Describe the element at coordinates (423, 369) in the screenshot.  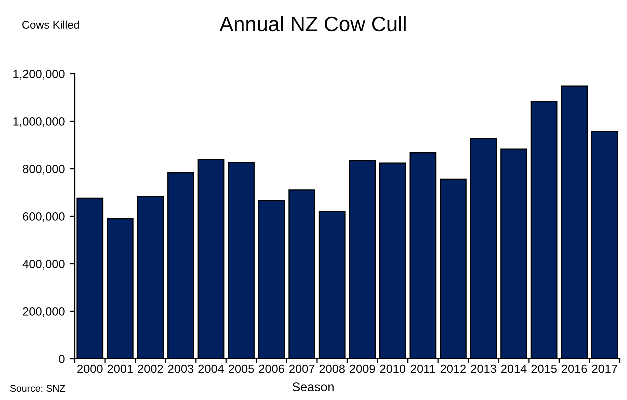
I see `x-tick-label: 2011` at that location.